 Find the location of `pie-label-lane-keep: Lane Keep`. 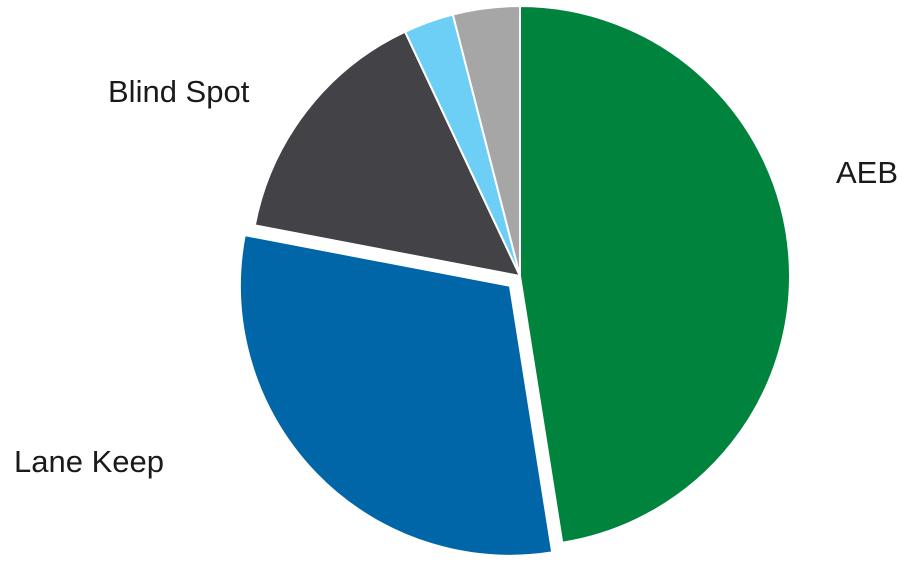

pie-label-lane-keep: Lane Keep is located at coordinates (89, 461).